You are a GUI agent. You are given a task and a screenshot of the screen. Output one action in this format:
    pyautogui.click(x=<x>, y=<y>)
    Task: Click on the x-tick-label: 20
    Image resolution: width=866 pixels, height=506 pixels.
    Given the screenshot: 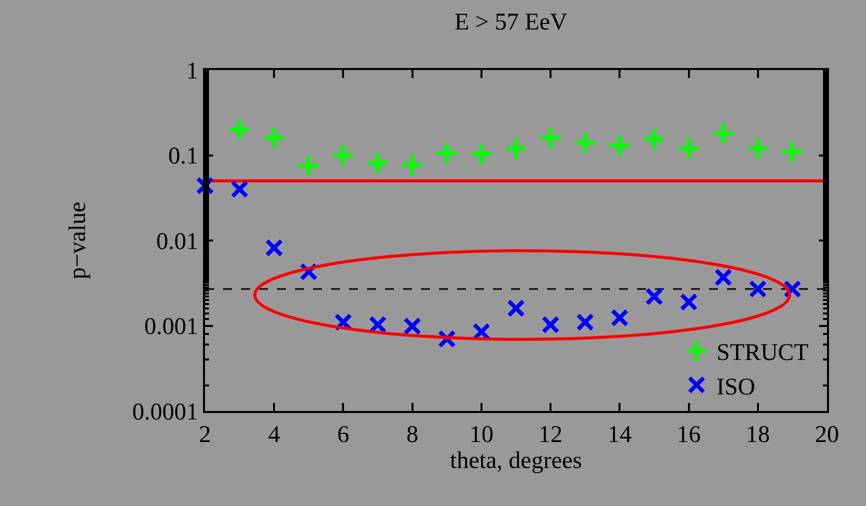 What is the action you would take?
    pyautogui.click(x=827, y=435)
    